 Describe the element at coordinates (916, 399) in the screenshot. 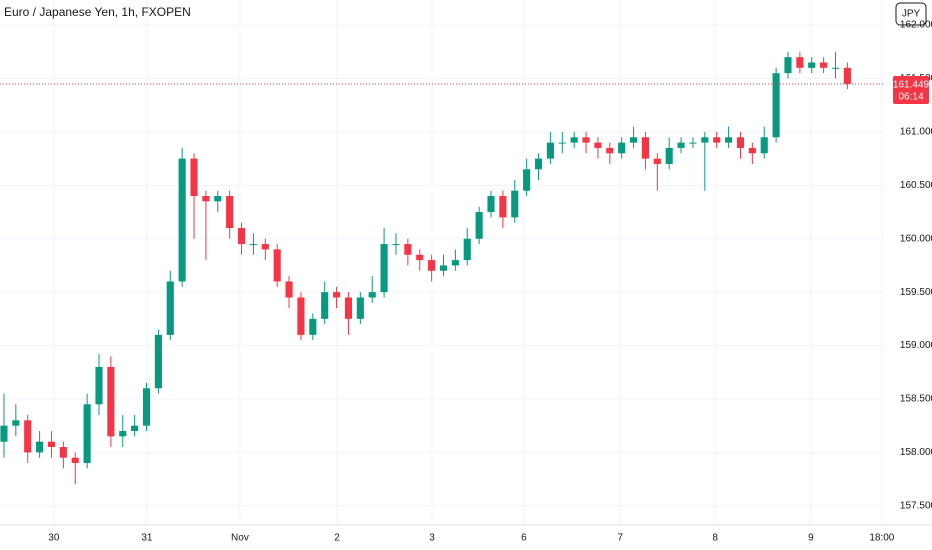

I see `y-tick-label: 158.500` at that location.